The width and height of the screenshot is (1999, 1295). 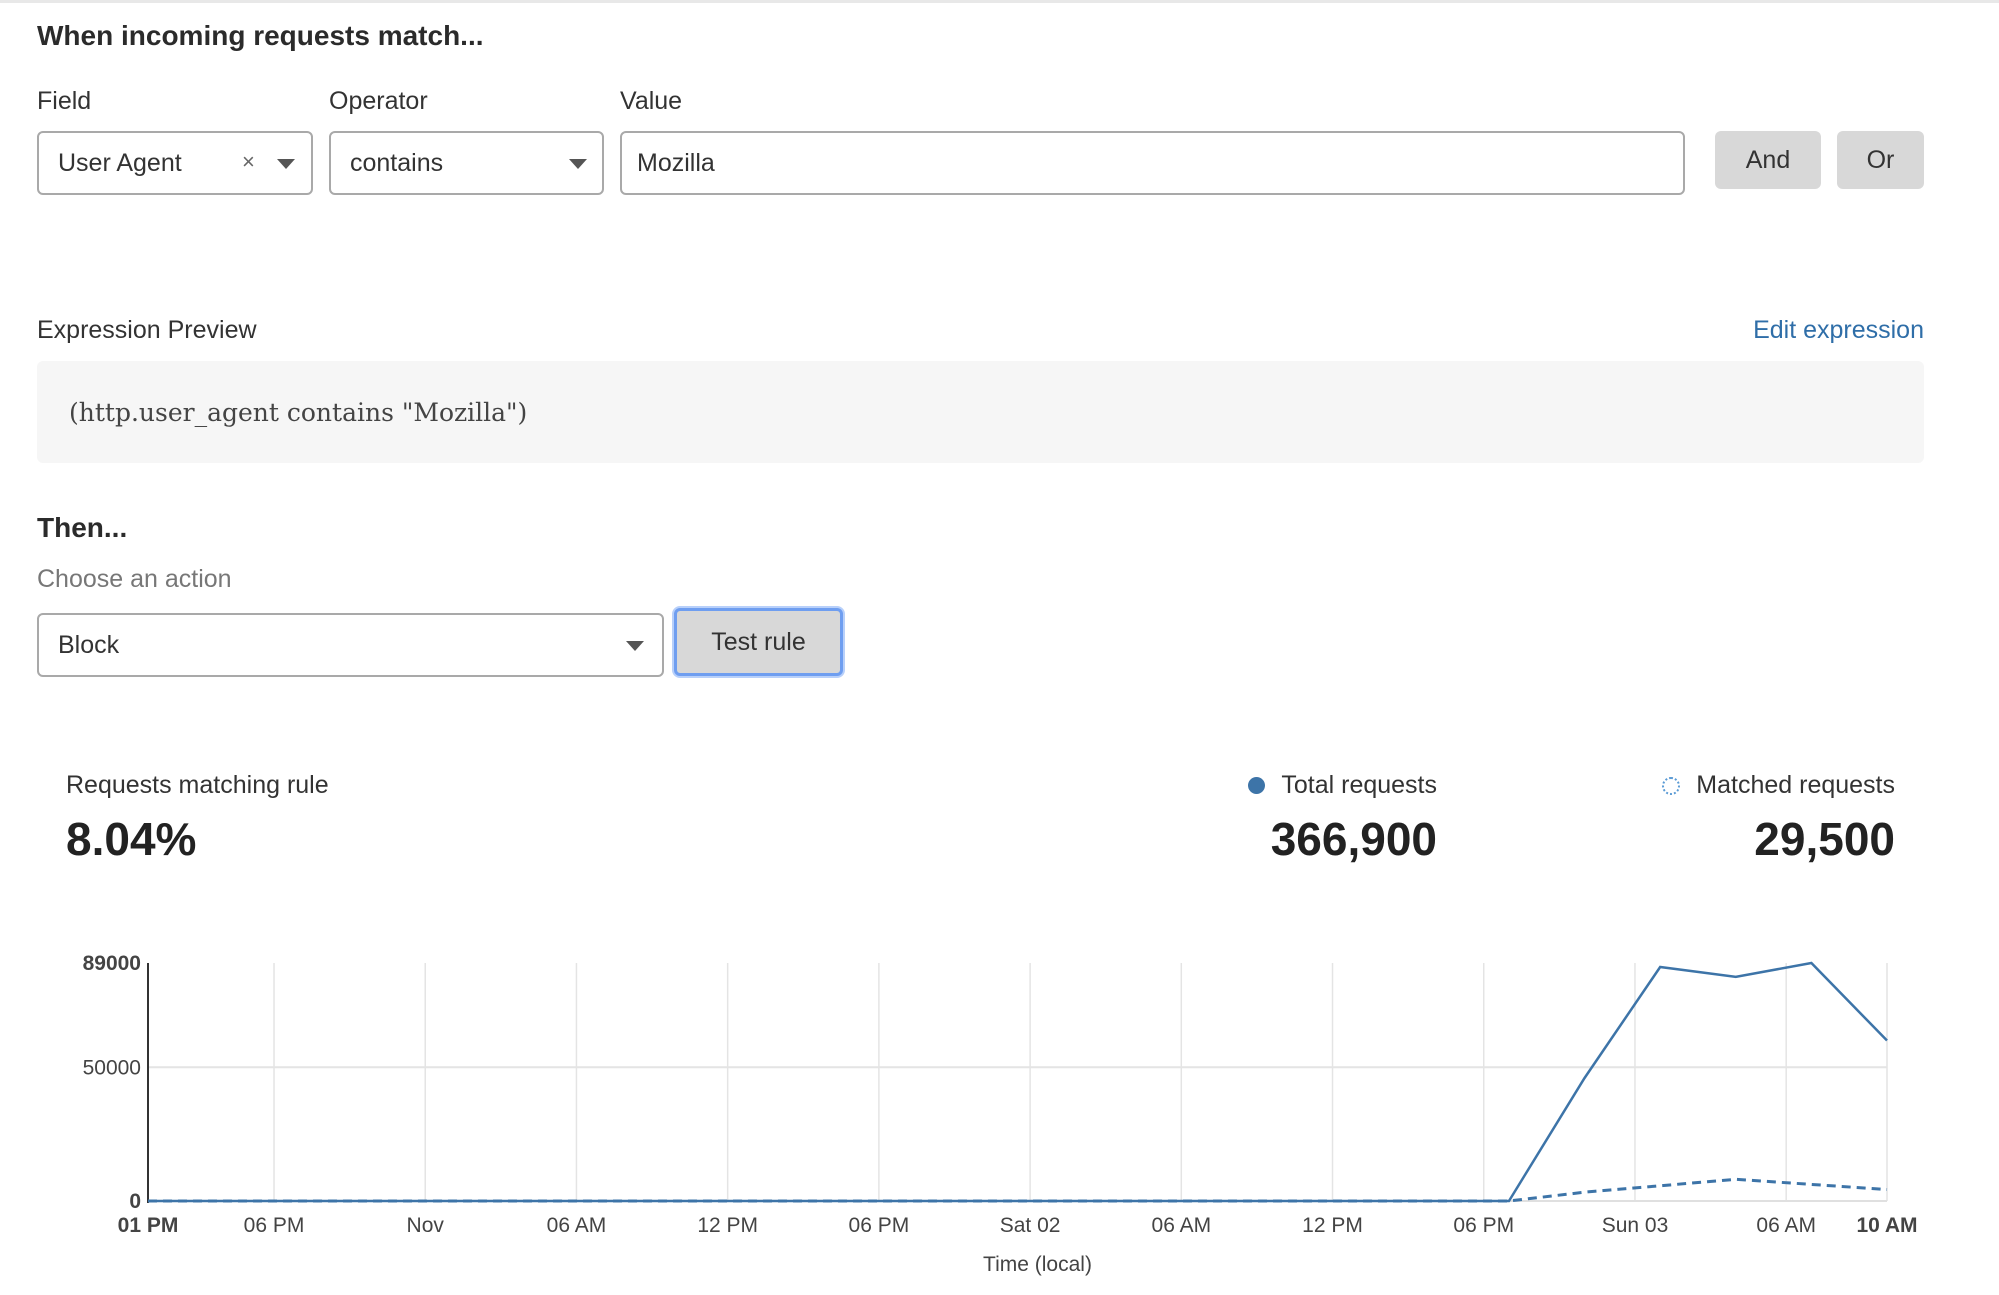 I want to click on field-select-value: User Agent, so click(x=120, y=162).